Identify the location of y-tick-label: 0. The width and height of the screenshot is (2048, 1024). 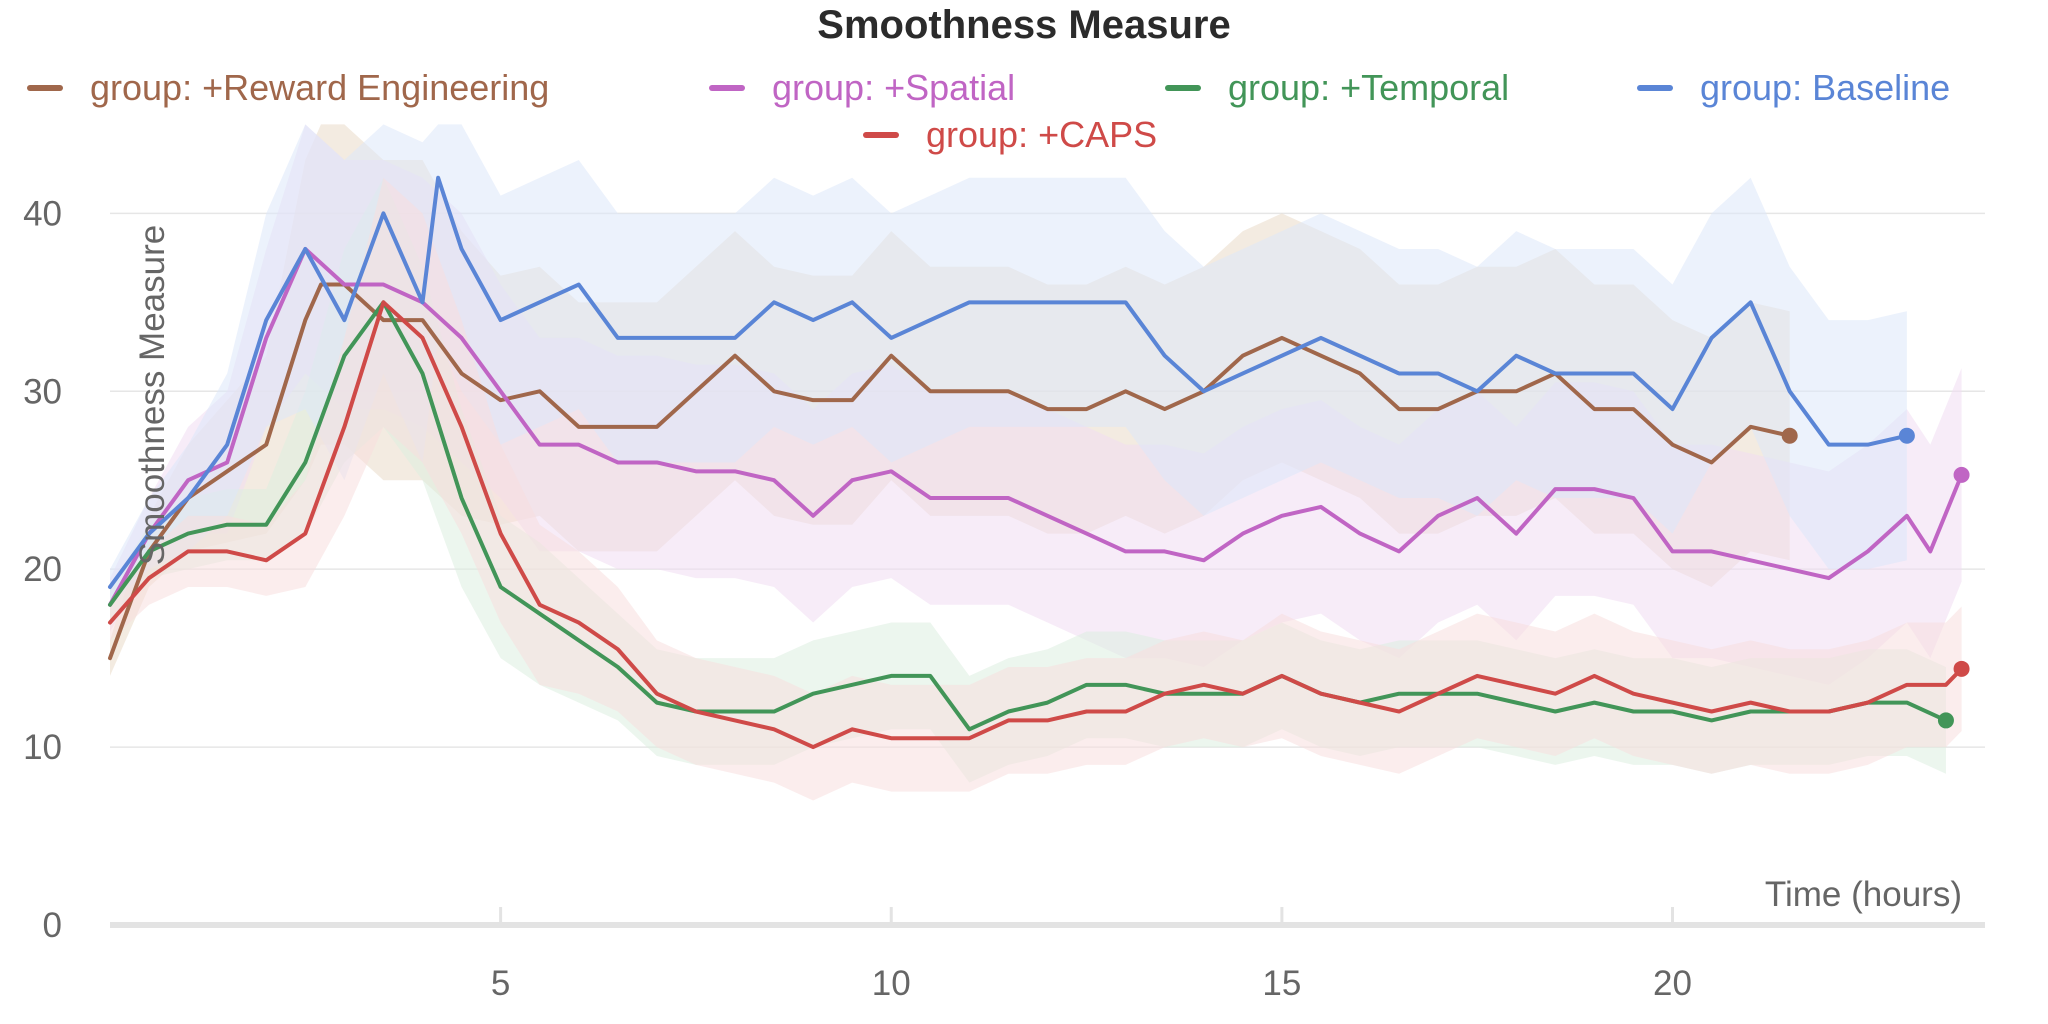
(52, 925).